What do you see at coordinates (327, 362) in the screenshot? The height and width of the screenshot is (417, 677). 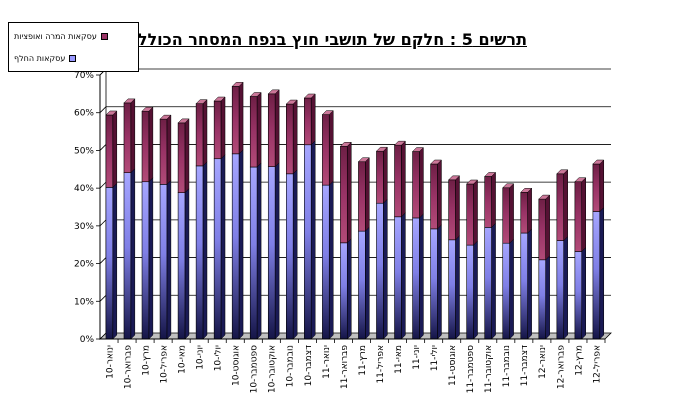 I see `x-tick-label: ינואר-11` at bounding box center [327, 362].